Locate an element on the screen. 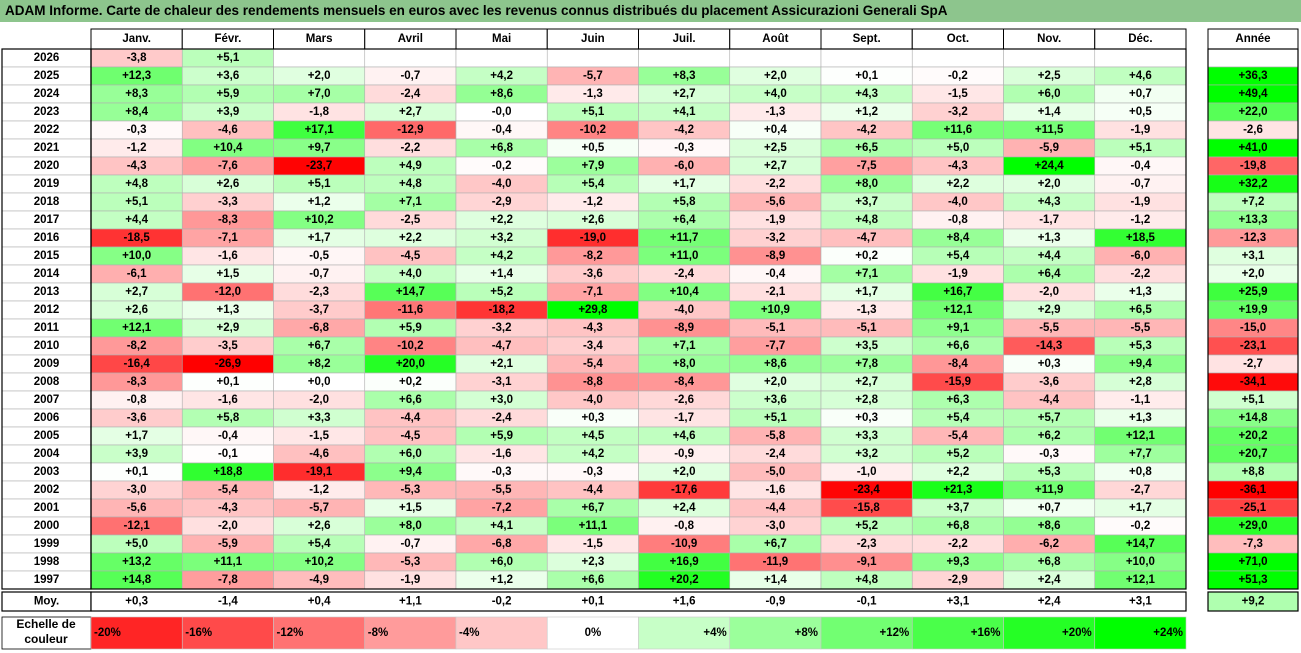  cell-value: -8,8 is located at coordinates (593, 382).